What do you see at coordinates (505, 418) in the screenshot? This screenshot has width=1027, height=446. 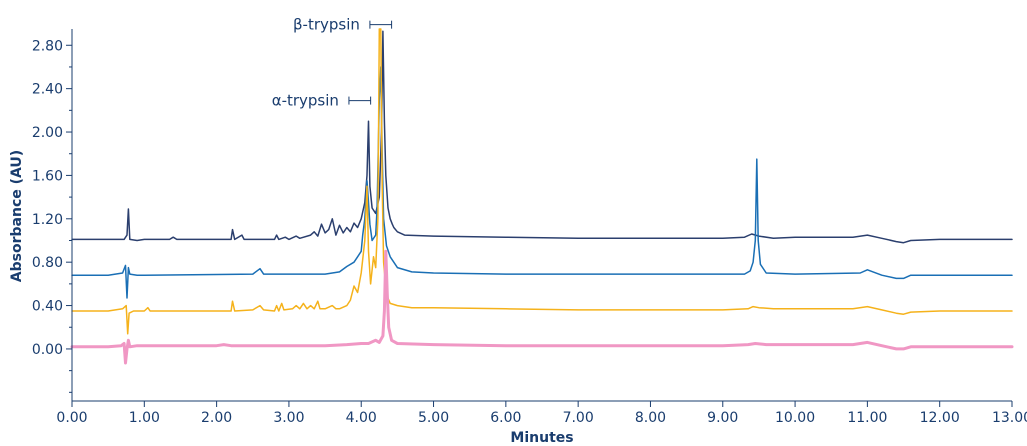 I see `x-tick-label: 6.00` at bounding box center [505, 418].